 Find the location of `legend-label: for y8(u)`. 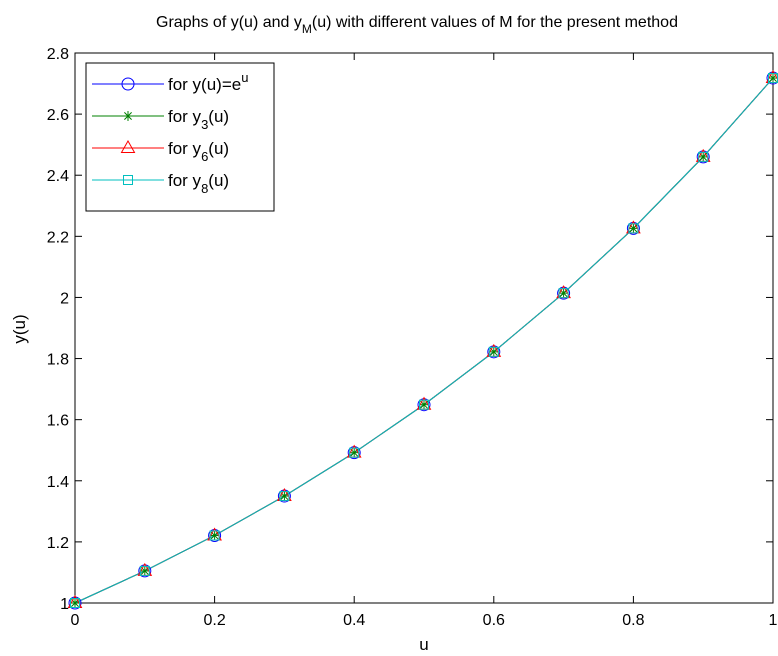

legend-label: for y8(u) is located at coordinates (198, 183).